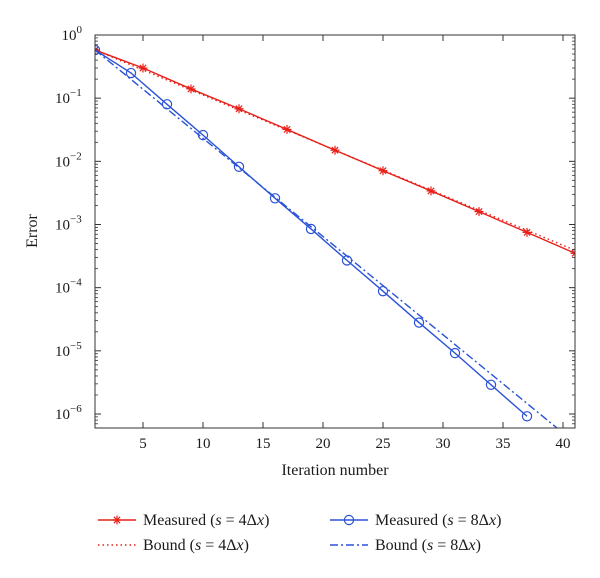 The height and width of the screenshot is (578, 600). What do you see at coordinates (32, 230) in the screenshot?
I see `y-axis-label: Error` at bounding box center [32, 230].